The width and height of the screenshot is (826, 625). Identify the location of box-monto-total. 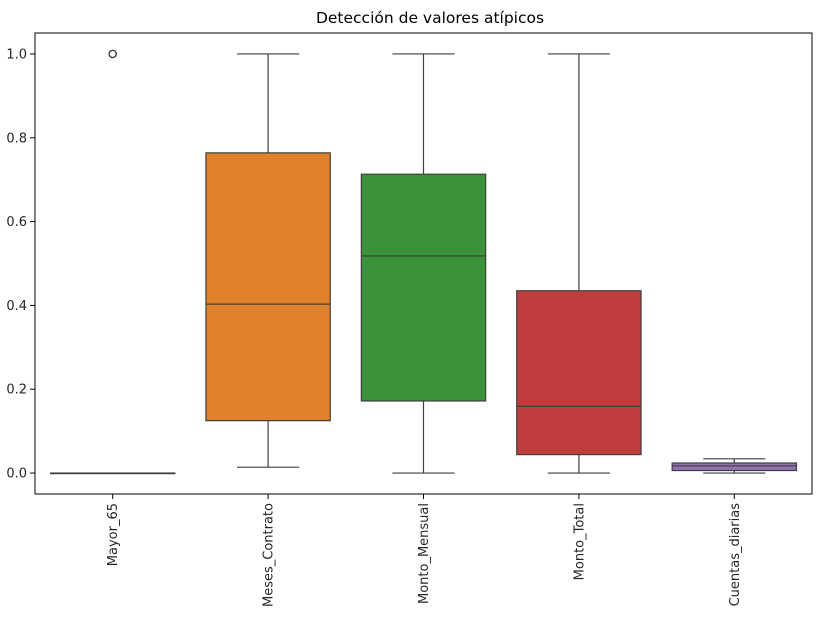
(579, 263).